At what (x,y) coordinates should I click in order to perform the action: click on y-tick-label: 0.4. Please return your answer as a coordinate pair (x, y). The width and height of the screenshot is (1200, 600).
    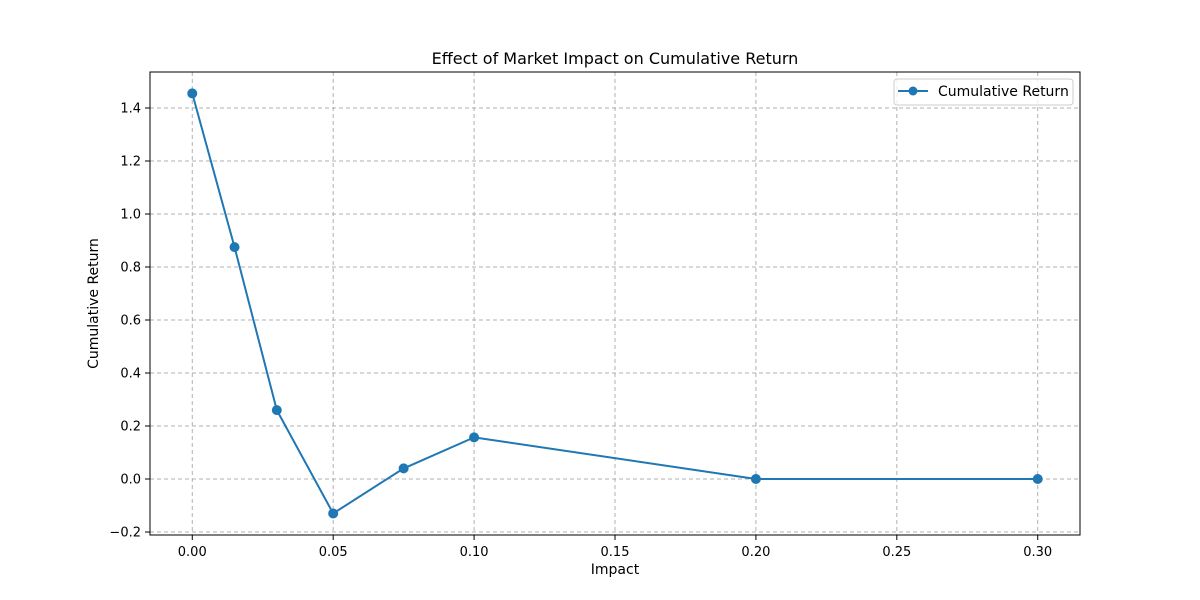
    Looking at the image, I should click on (130, 374).